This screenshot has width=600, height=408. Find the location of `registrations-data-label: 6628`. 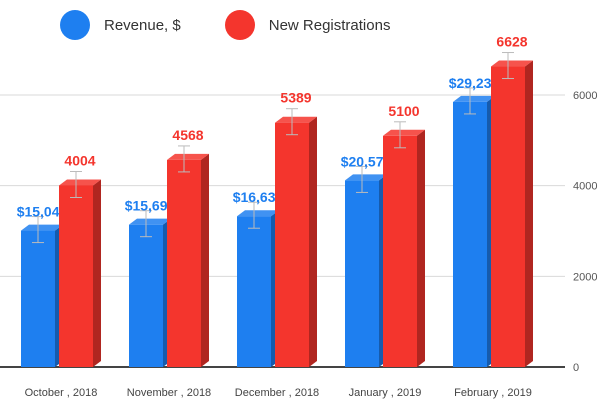

registrations-data-label: 6628 is located at coordinates (511, 42).